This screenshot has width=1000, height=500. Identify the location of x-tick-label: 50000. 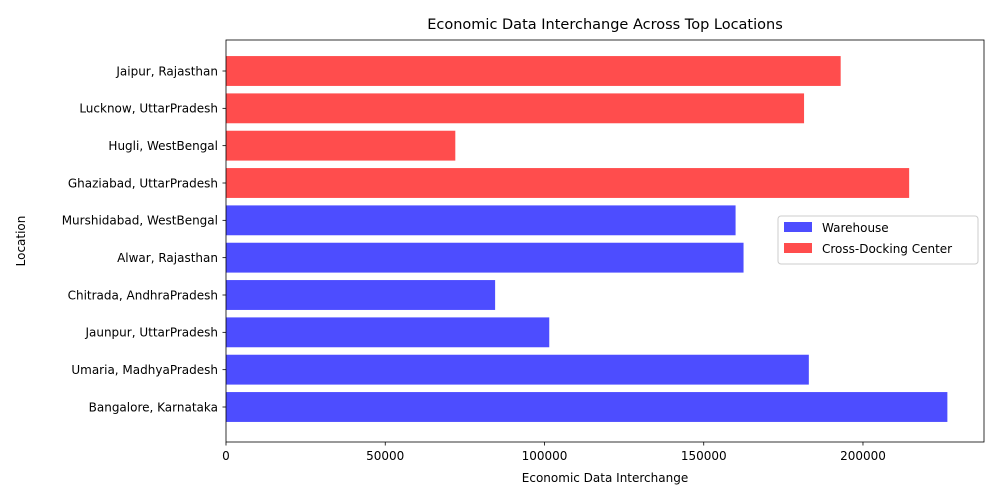
(385, 456).